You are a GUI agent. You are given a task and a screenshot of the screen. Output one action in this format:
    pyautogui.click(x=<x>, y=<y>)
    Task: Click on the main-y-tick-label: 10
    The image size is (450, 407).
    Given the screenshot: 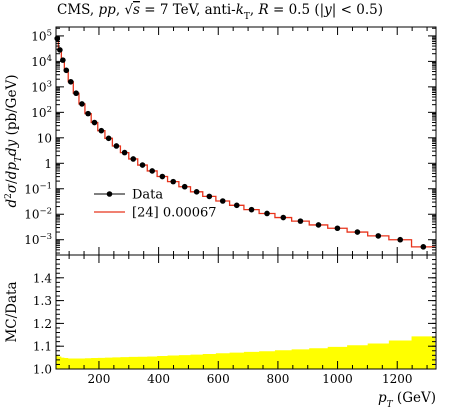 What is the action you would take?
    pyautogui.click(x=44, y=138)
    